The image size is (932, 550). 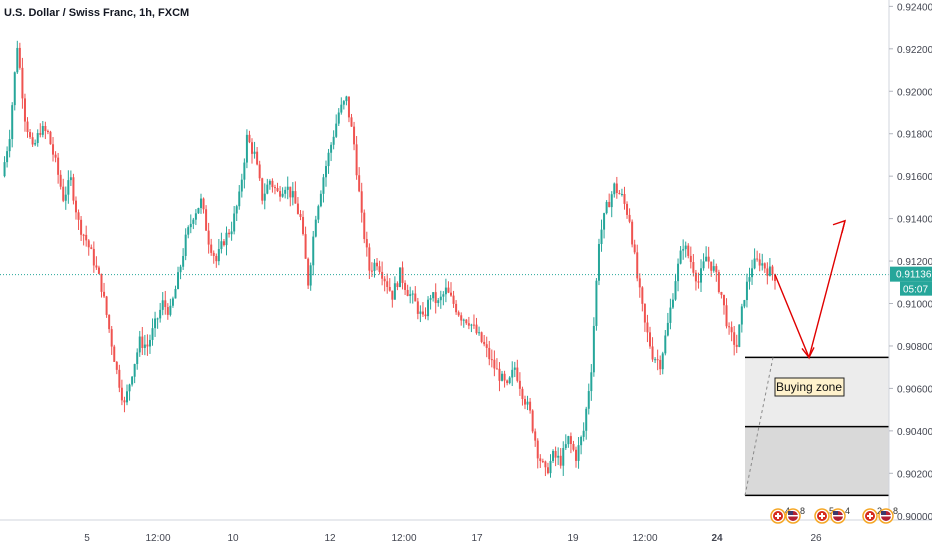 I want to click on cross-h, so click(x=822, y=516).